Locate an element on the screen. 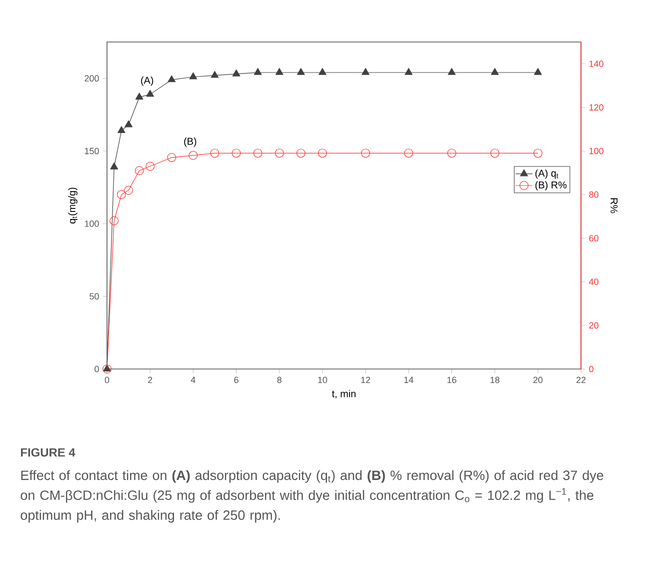  x-tick-label: 22 is located at coordinates (581, 380).